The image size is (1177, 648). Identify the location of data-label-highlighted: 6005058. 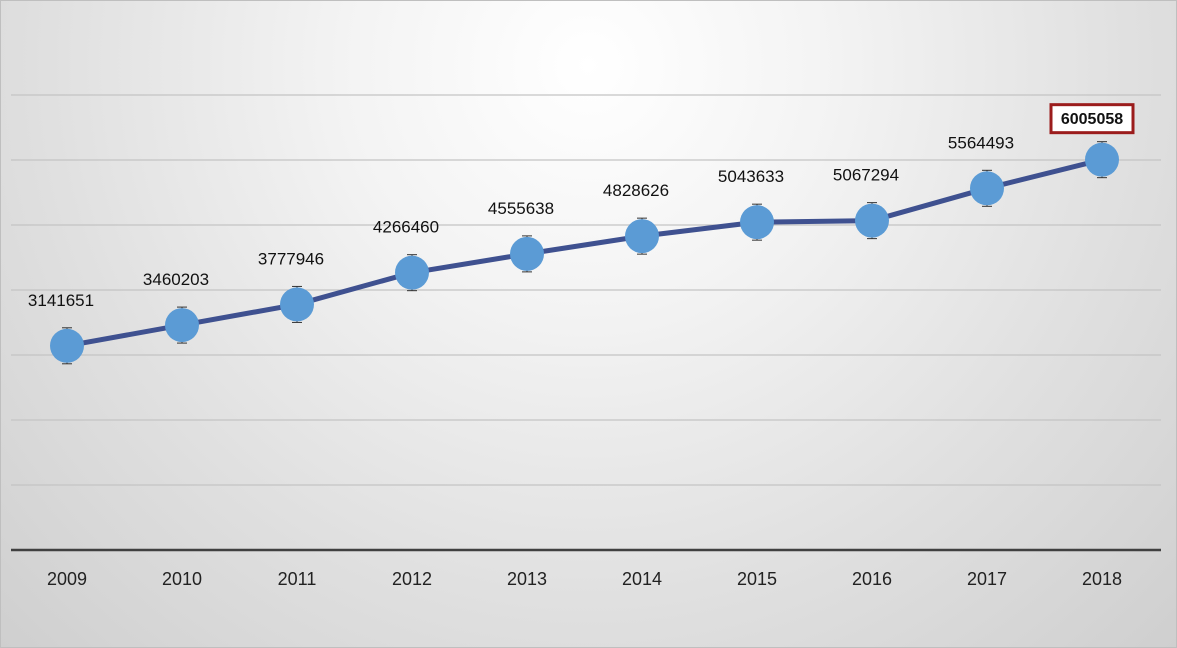
(1092, 119).